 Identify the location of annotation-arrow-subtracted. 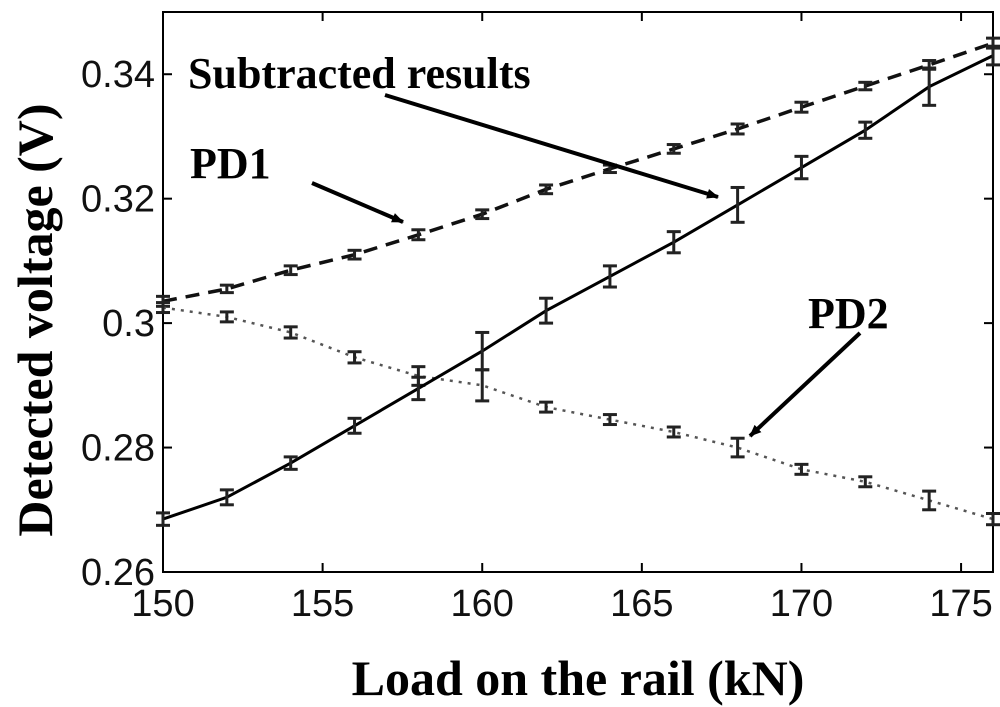
(551, 146).